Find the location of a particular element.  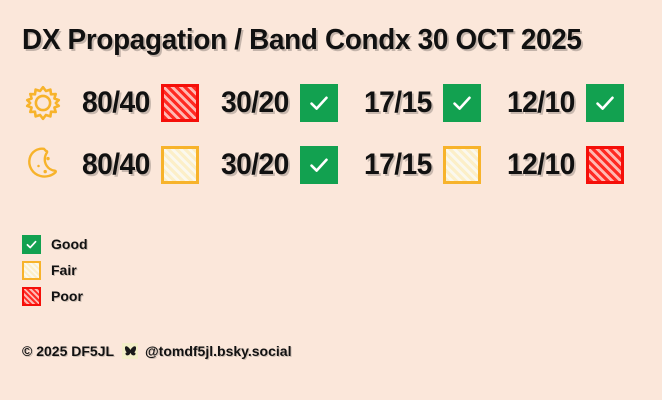

legend-swatch-good is located at coordinates (31, 244).